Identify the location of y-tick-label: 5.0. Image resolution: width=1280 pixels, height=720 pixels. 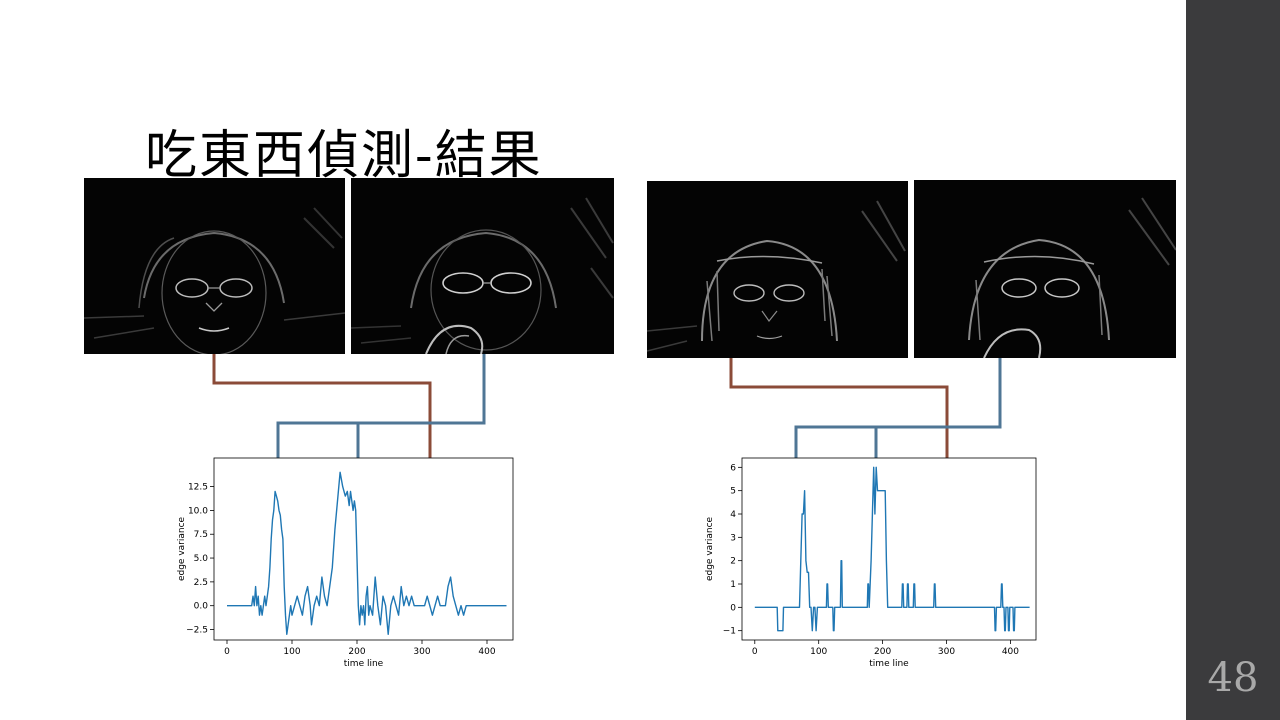
(201, 559).